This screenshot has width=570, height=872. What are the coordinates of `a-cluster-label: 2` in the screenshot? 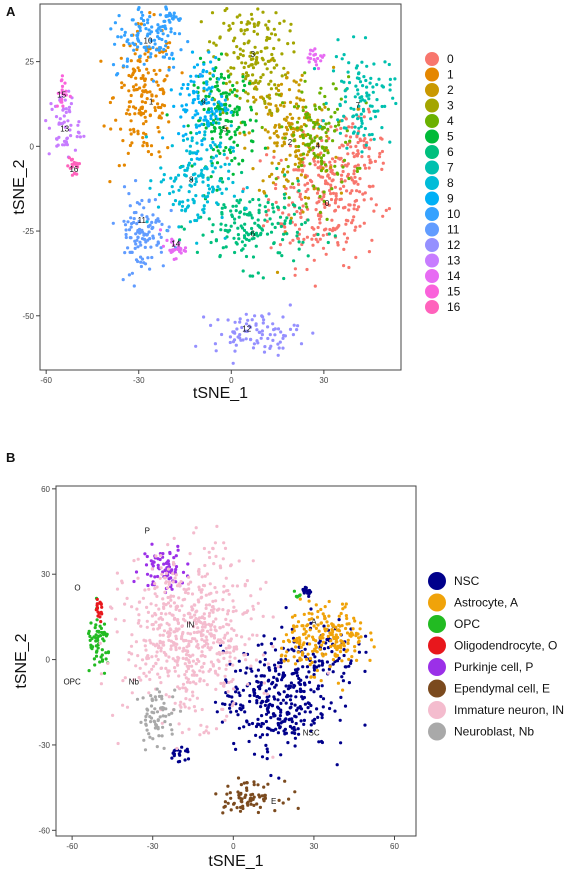 It's located at (290, 142).